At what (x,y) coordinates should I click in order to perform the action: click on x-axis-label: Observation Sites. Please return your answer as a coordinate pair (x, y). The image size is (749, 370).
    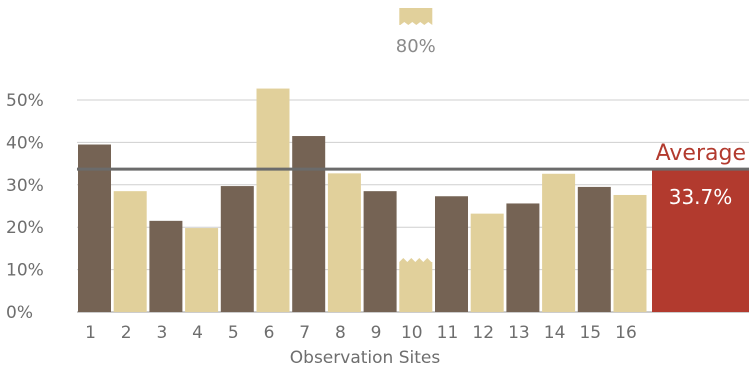
    Looking at the image, I should click on (365, 358).